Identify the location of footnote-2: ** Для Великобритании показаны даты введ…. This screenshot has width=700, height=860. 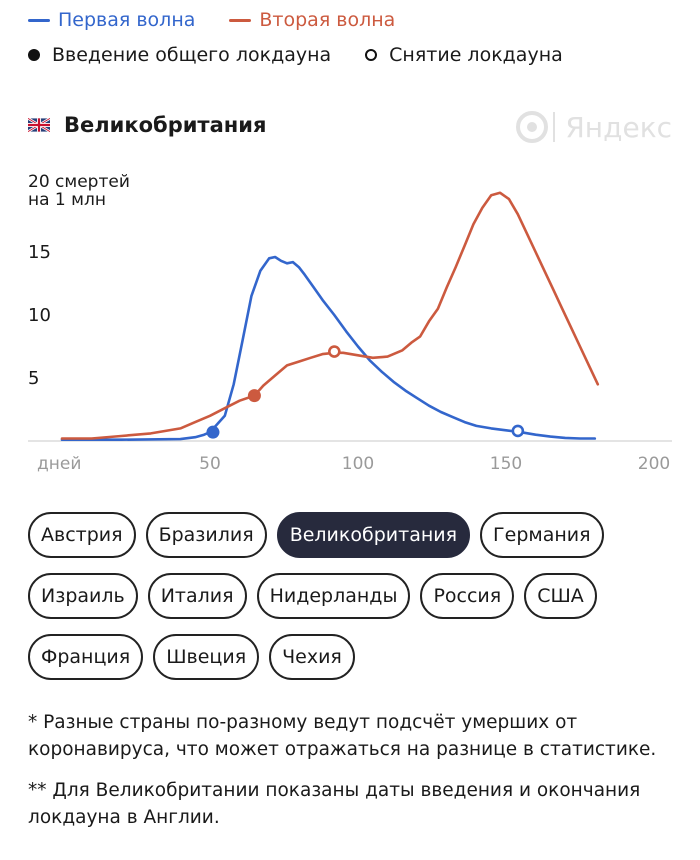
(334, 804).